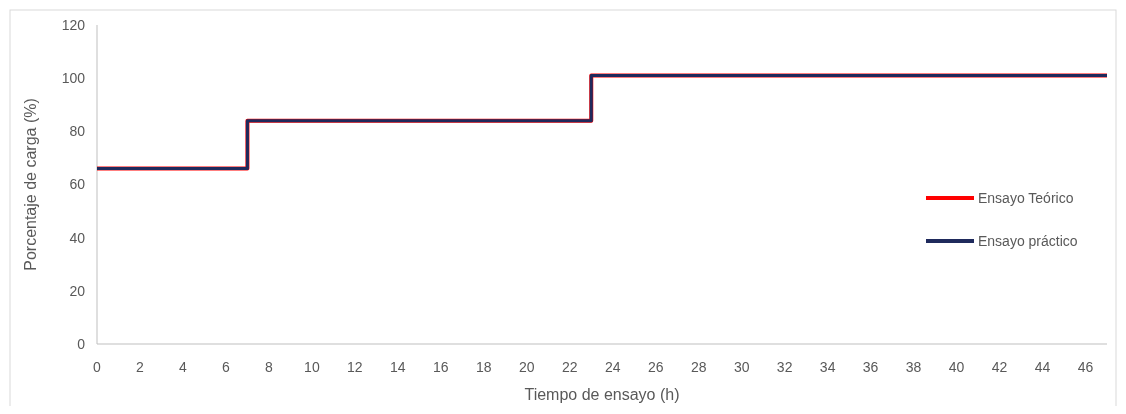  I want to click on x-tick-label: 12, so click(355, 367).